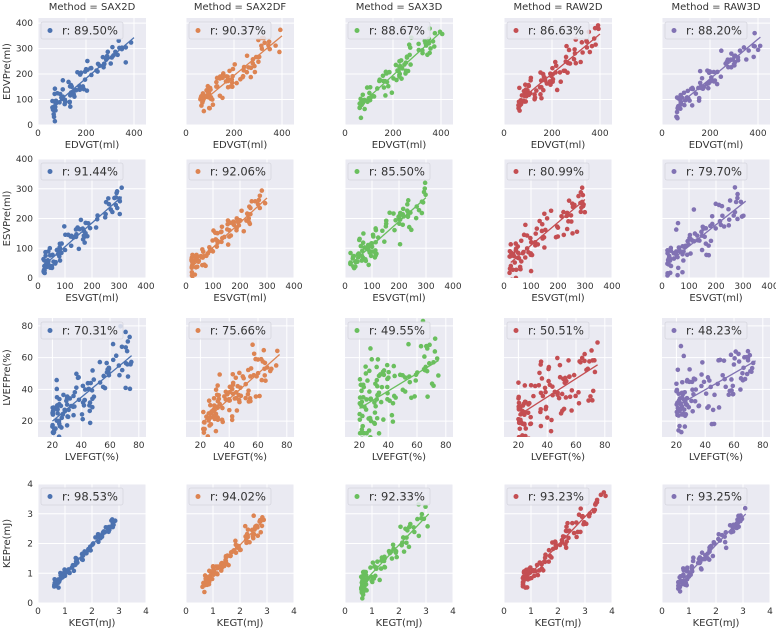 The width and height of the screenshot is (776, 631). Describe the element at coordinates (558, 556) in the screenshot. I see `panel-r4-c4: r: 93.23% 0 1 2 3 4 KEGT(mJ)` at that location.